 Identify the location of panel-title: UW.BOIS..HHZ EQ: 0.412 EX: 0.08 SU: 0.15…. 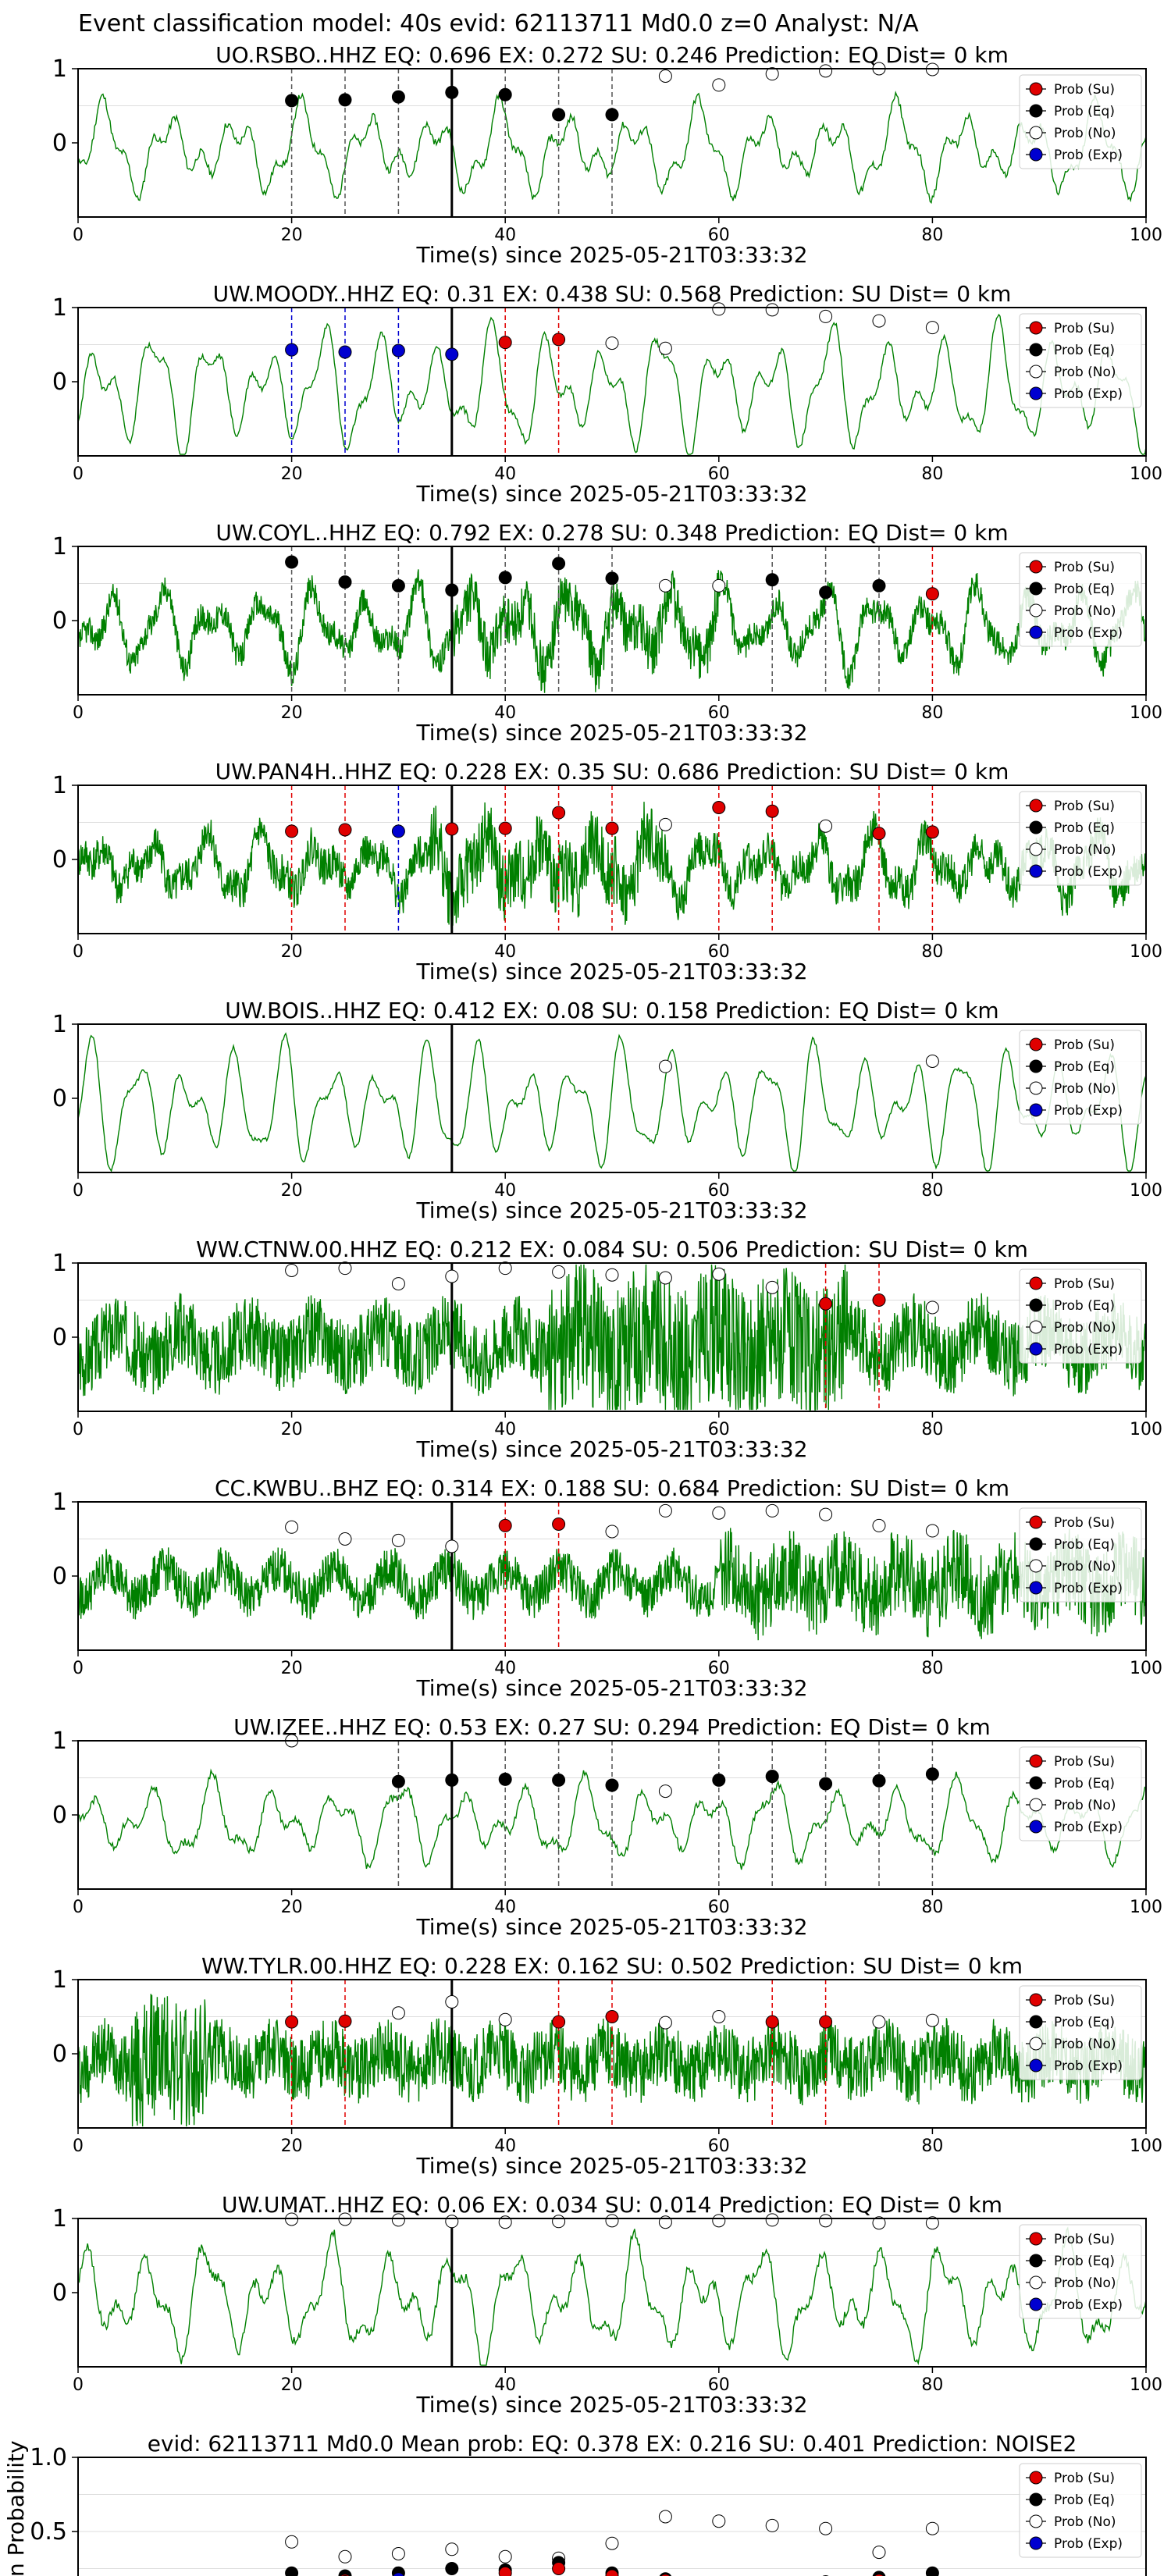
(611, 1010).